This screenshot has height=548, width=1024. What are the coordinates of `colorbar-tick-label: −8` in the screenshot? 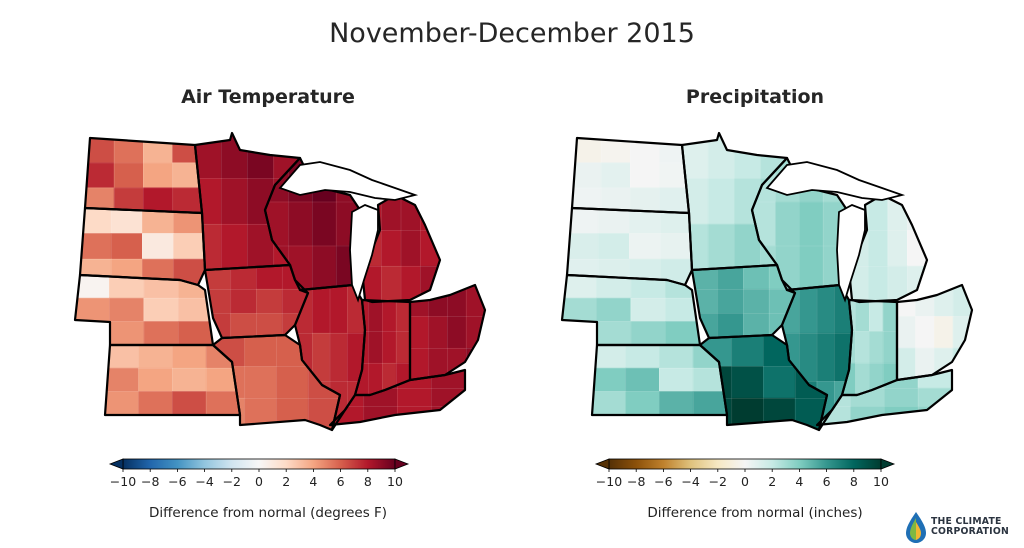 It's located at (636, 481).